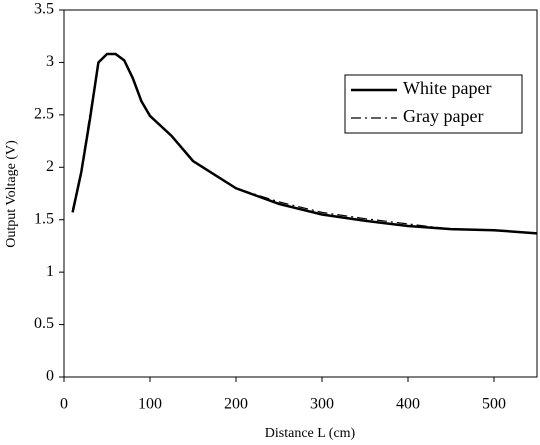  Describe the element at coordinates (310, 433) in the screenshot. I see `x-axis-label: Distance L (cm)` at that location.